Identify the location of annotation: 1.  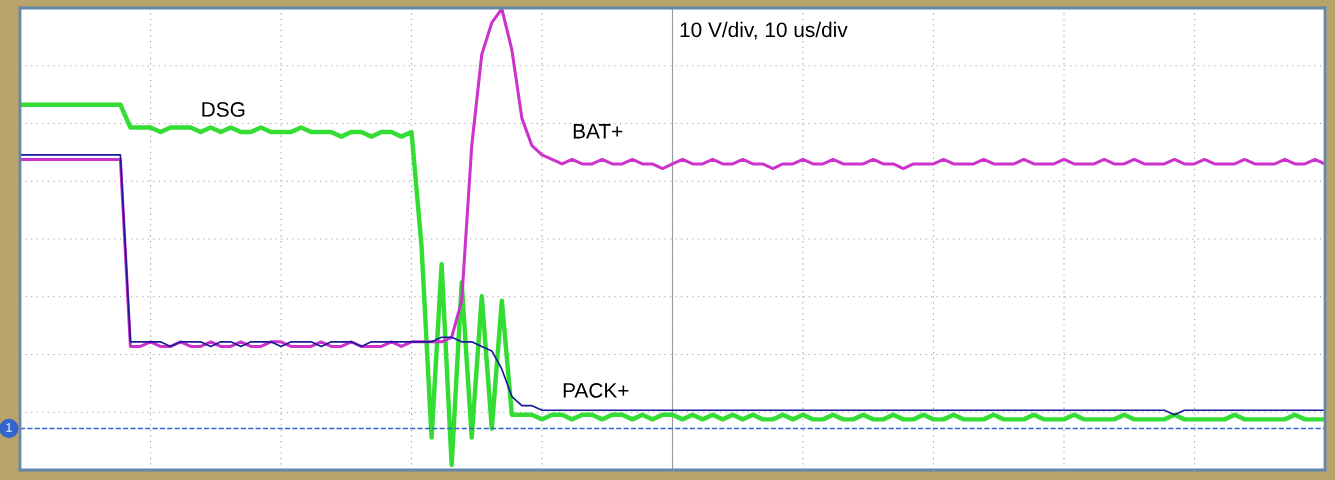
(9, 427).